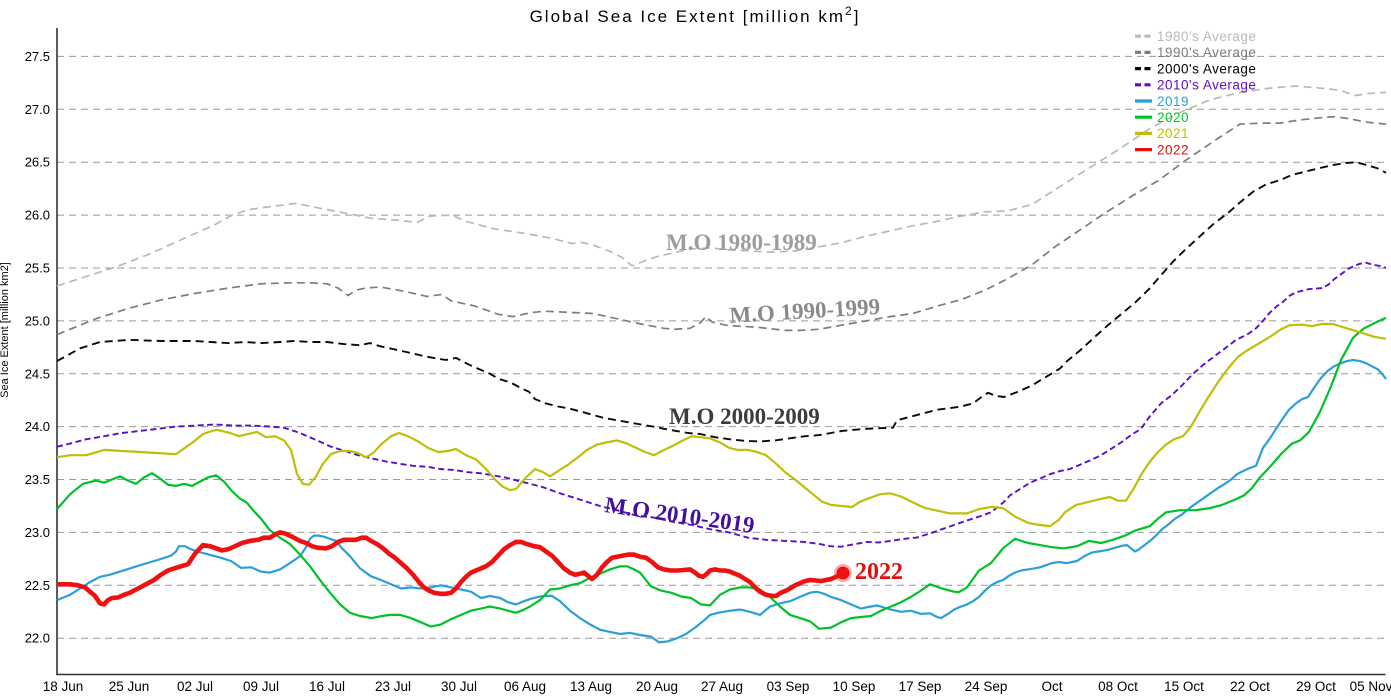 This screenshot has height=696, width=1391. I want to click on svg-text: 2000's Average, so click(1206, 68).